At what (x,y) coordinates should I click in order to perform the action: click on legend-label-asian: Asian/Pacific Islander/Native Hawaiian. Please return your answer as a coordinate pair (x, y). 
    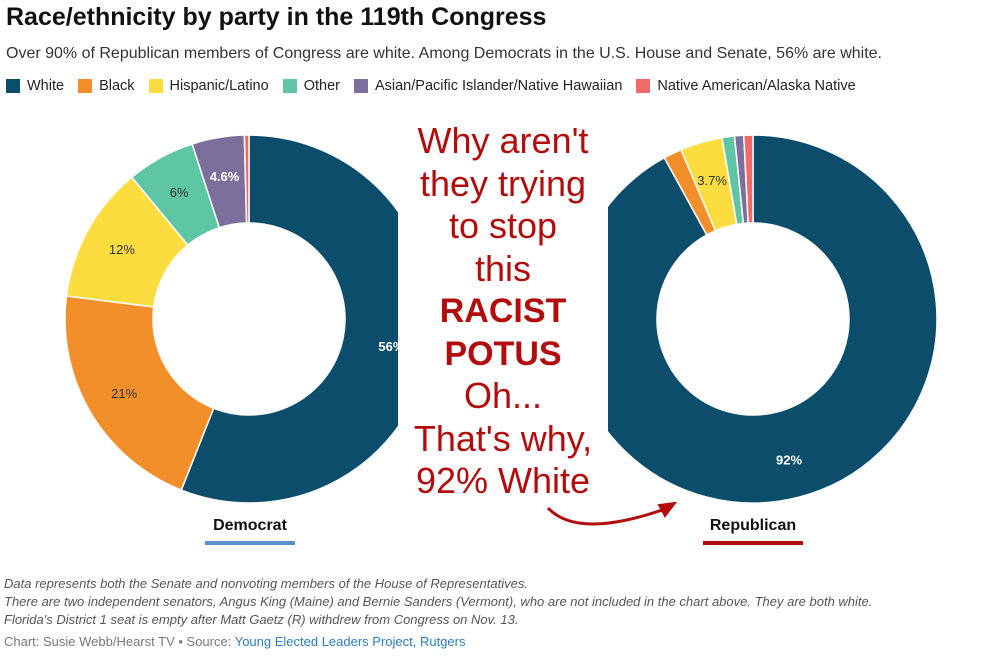
    Looking at the image, I should click on (498, 86).